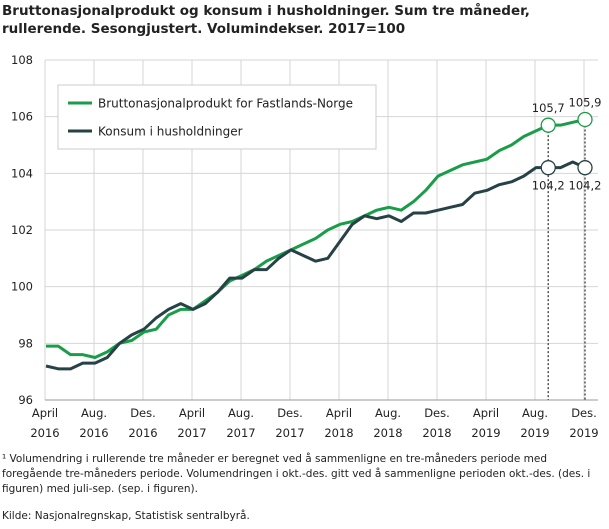 The width and height of the screenshot is (609, 529). What do you see at coordinates (22, 60) in the screenshot?
I see `y-tick-label: 108` at bounding box center [22, 60].